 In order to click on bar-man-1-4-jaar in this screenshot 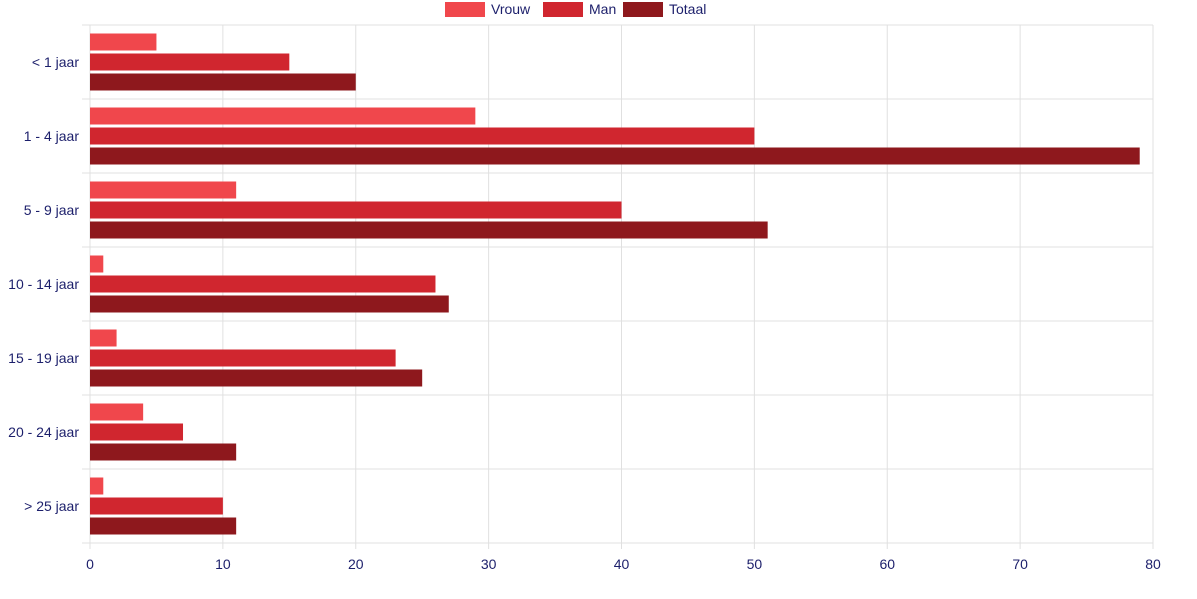, I will do `click(422, 136)`.